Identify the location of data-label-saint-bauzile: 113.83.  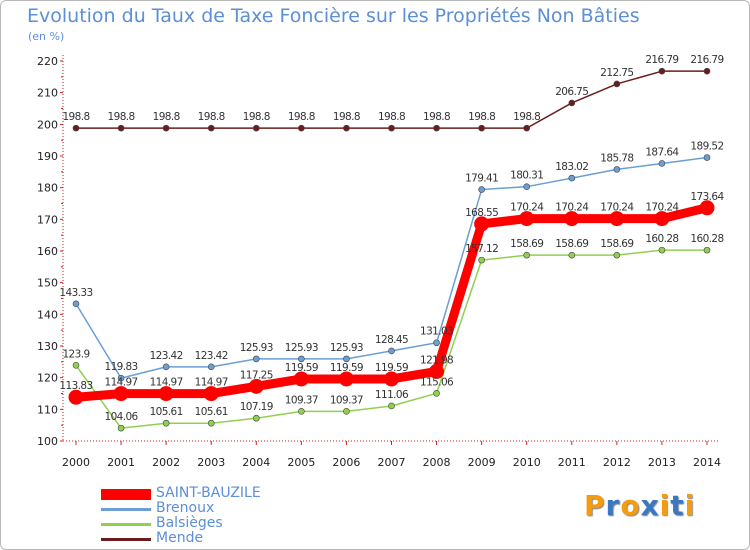
(75, 386).